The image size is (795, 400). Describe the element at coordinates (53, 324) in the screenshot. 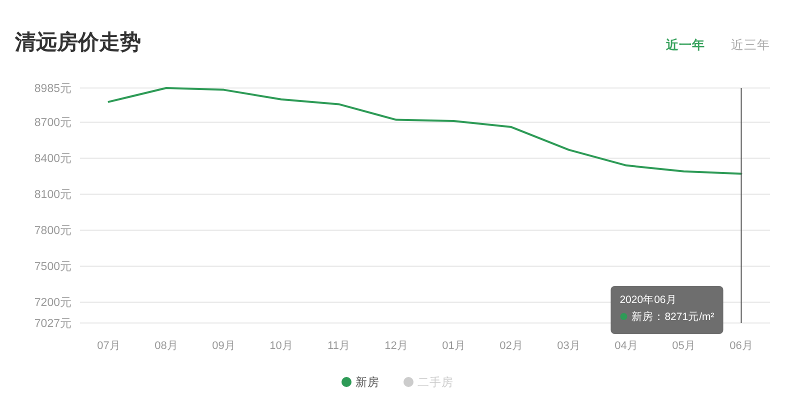

I see `ytick: 7027元` at that location.